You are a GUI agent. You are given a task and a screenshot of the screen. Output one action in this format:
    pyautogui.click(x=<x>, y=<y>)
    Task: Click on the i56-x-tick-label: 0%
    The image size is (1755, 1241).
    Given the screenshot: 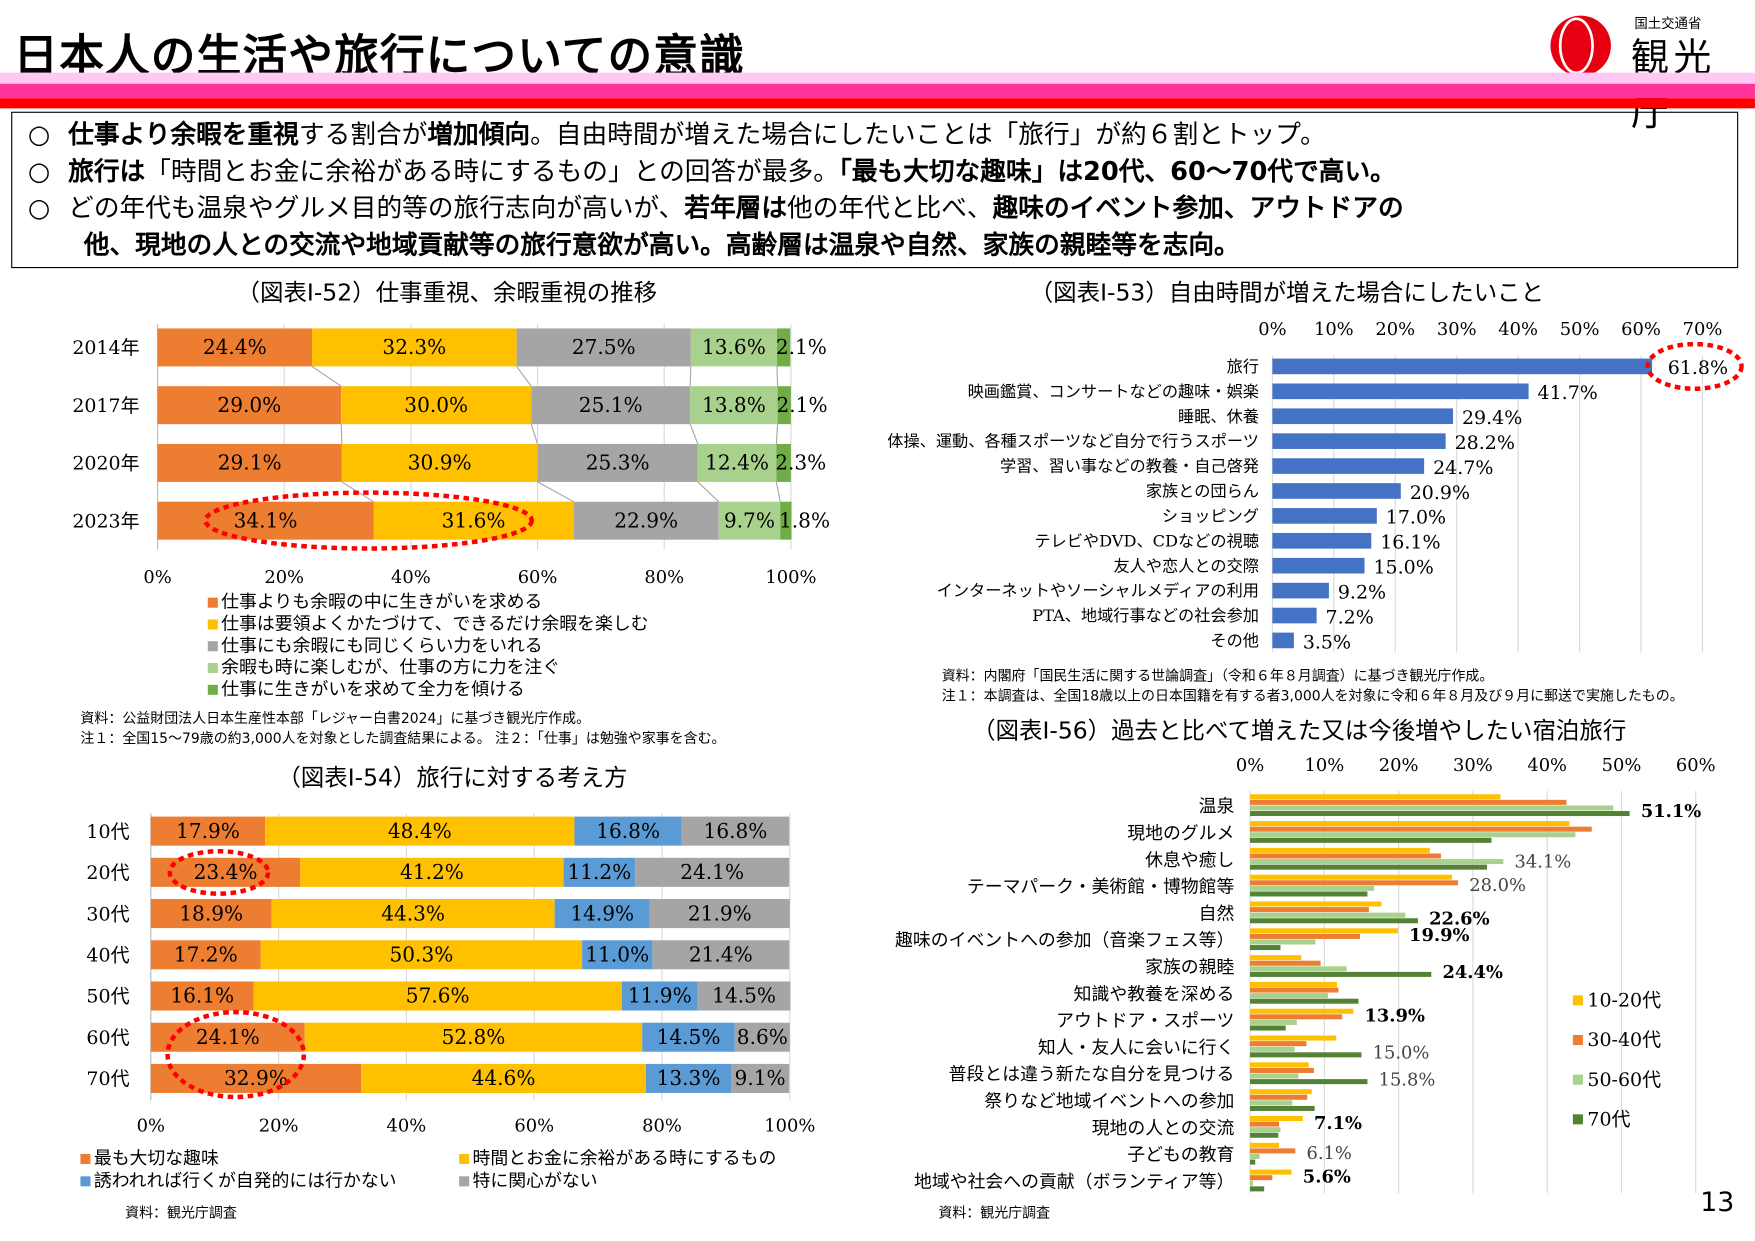 What is the action you would take?
    pyautogui.click(x=1250, y=765)
    